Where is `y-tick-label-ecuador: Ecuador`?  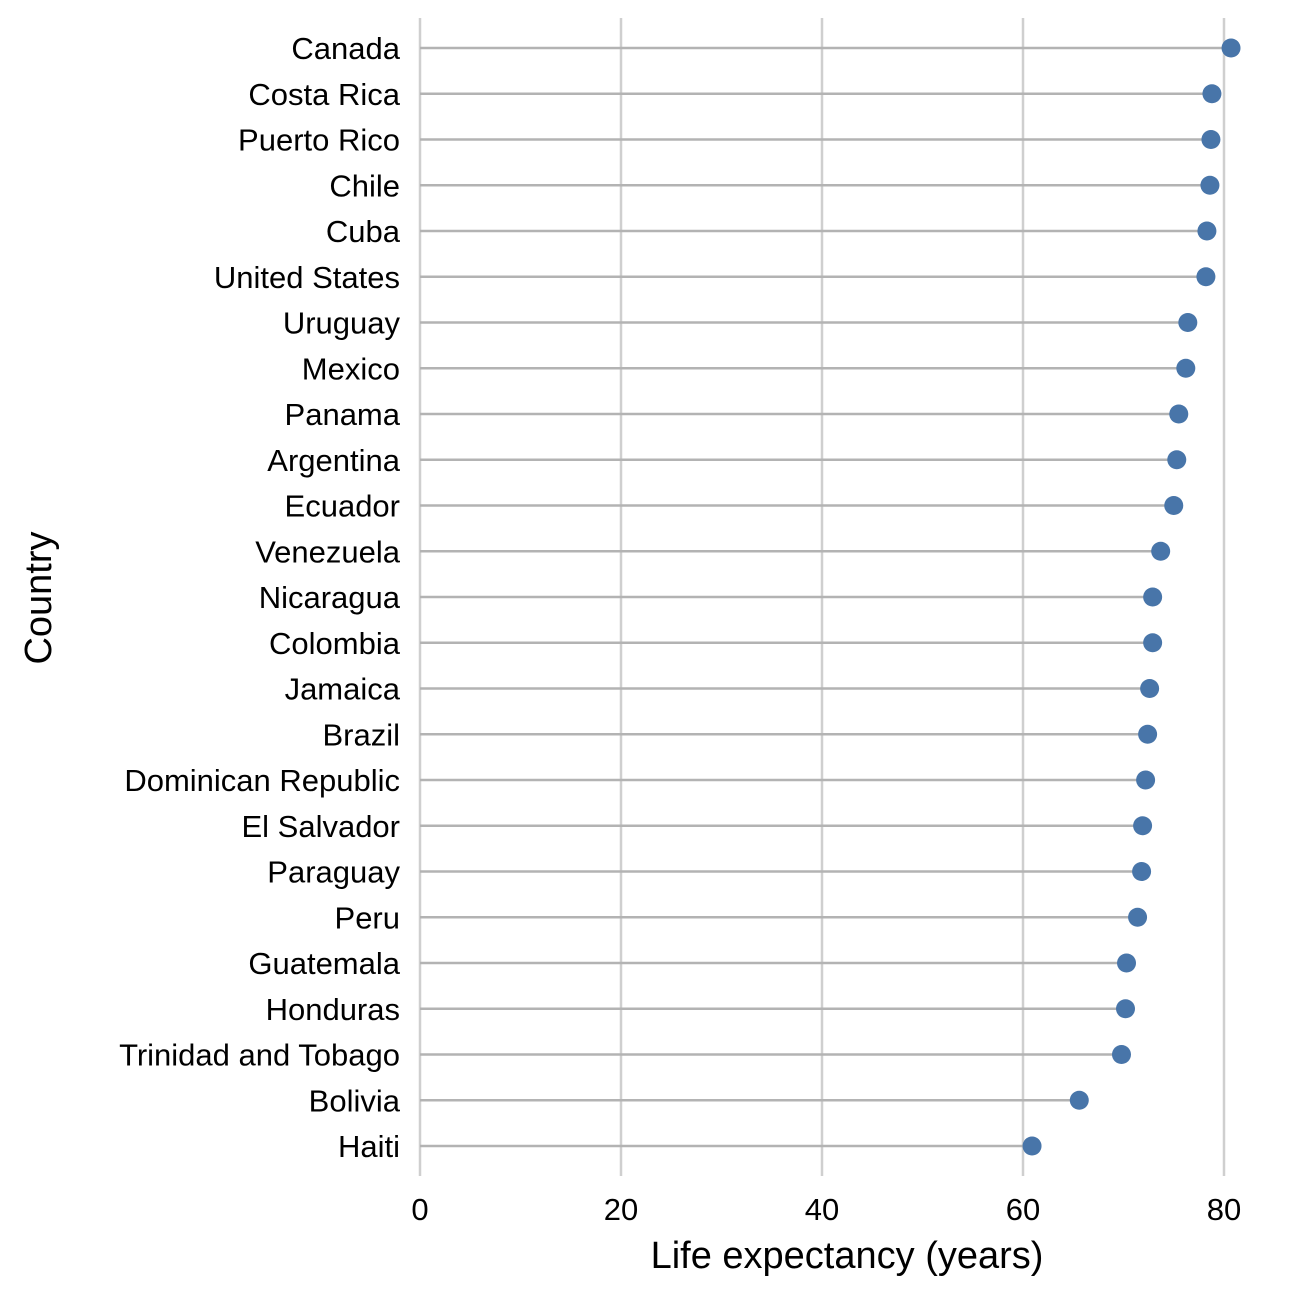 y-tick-label-ecuador: Ecuador is located at coordinates (342, 506).